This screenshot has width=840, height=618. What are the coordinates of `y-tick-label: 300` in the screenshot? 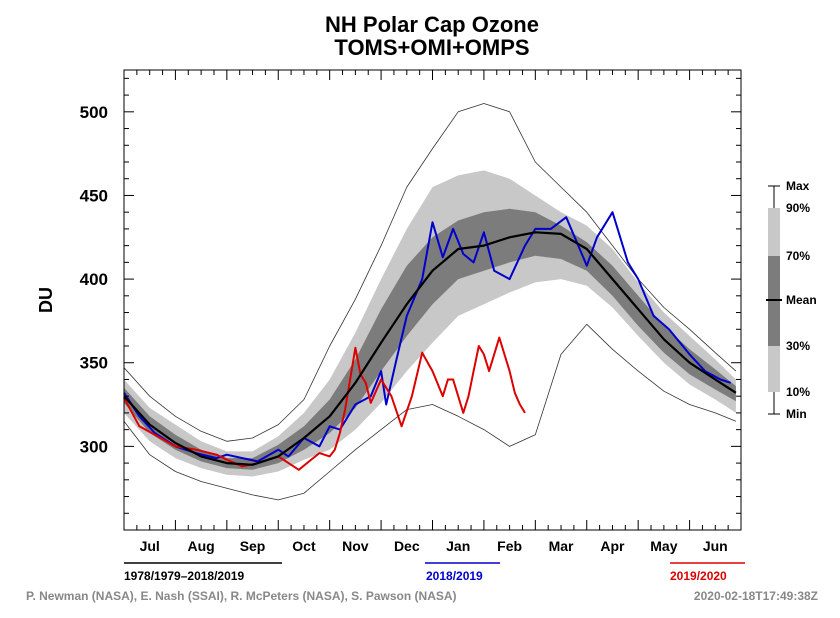 It's located at (94, 446).